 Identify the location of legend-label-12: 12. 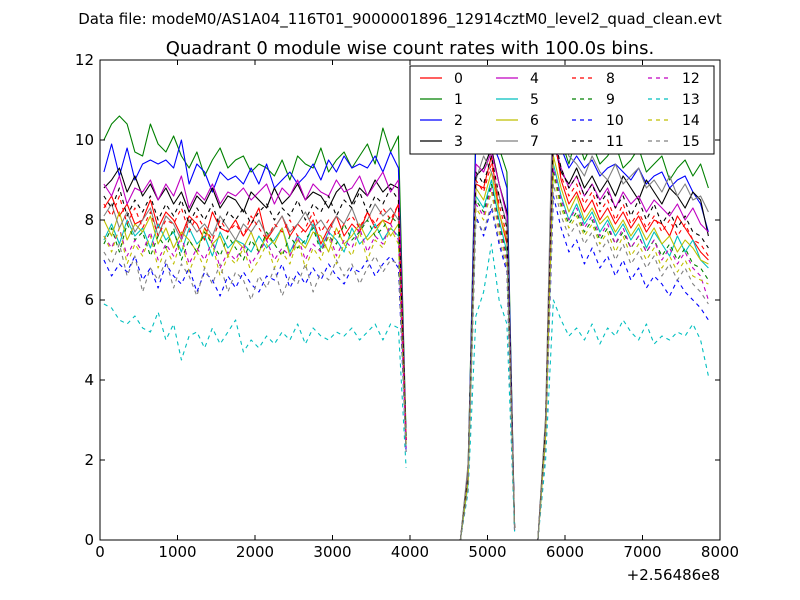
(691, 79).